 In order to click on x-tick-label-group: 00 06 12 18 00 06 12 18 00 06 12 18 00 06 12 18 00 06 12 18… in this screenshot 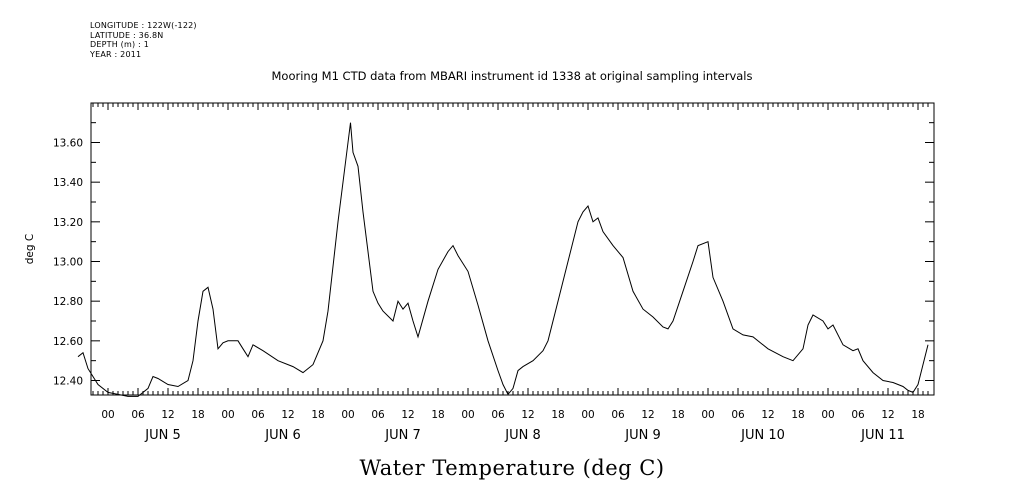, I will do `click(512, 426)`.